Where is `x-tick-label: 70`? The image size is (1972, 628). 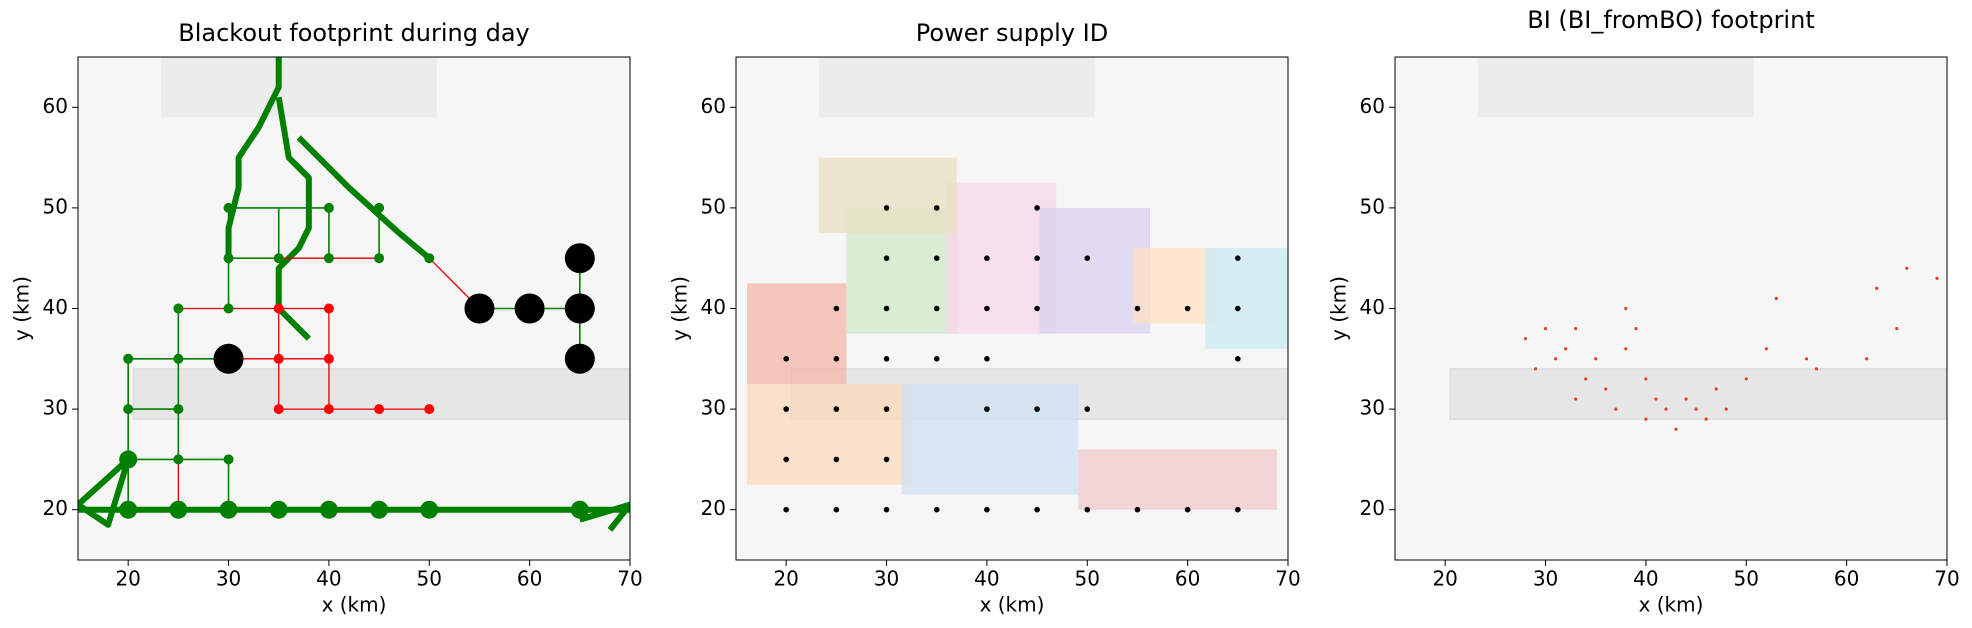
x-tick-label: 70 is located at coordinates (1287, 579).